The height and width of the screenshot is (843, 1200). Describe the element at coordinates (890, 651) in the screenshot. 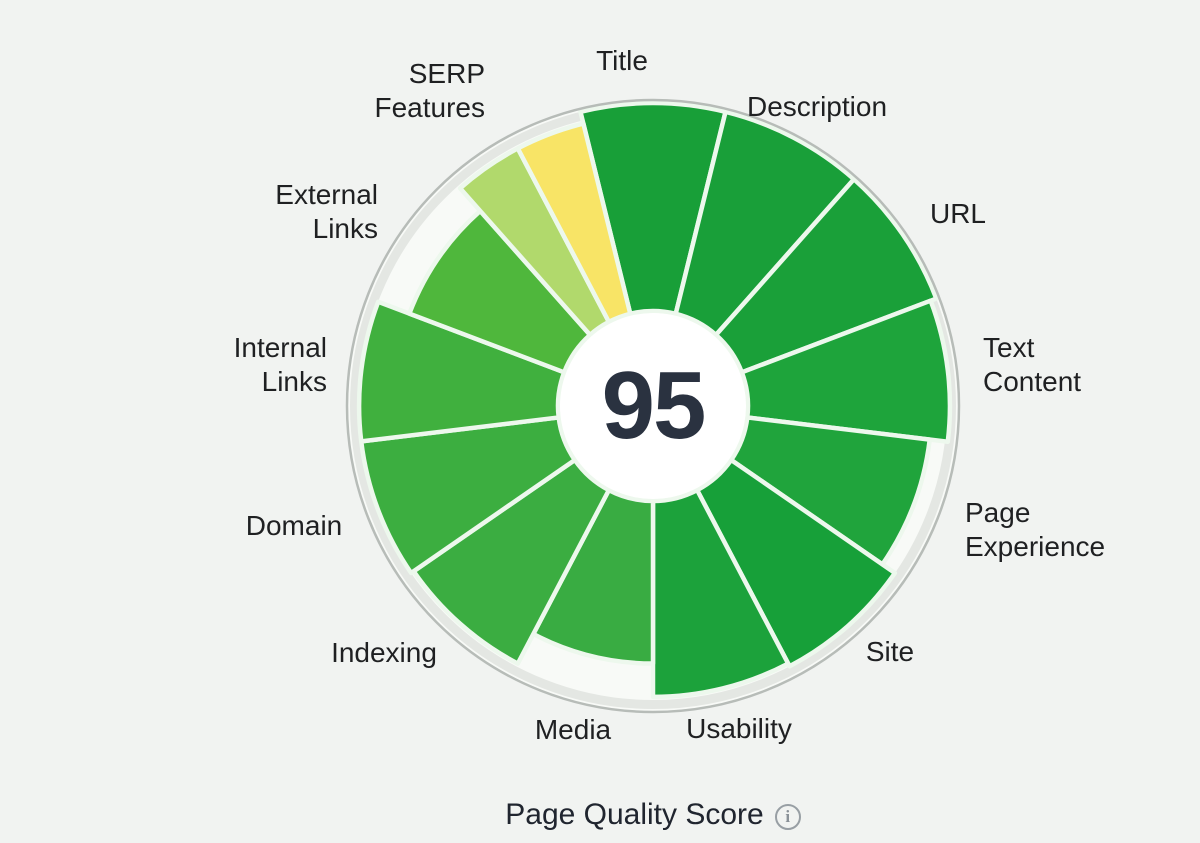

I see `label-site: Site` at that location.